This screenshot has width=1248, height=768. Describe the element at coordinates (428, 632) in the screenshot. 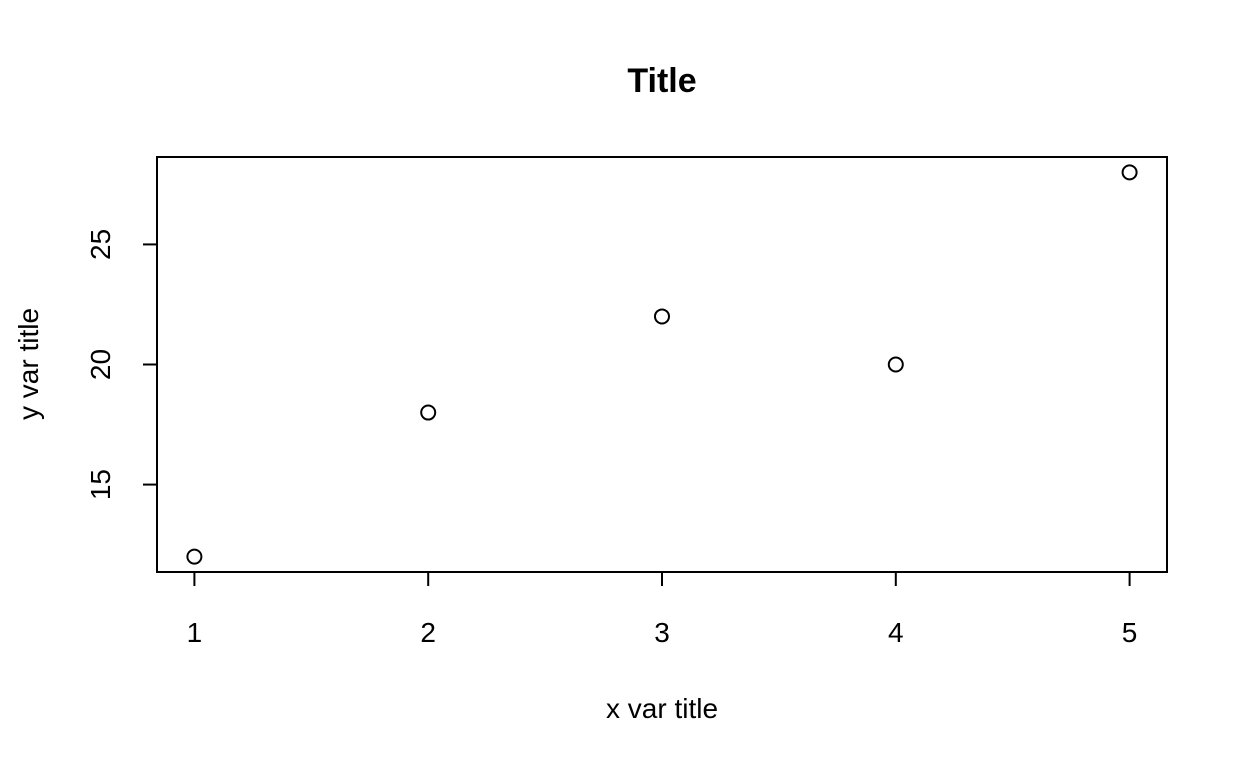

I see `x-tick-label: 2` at that location.